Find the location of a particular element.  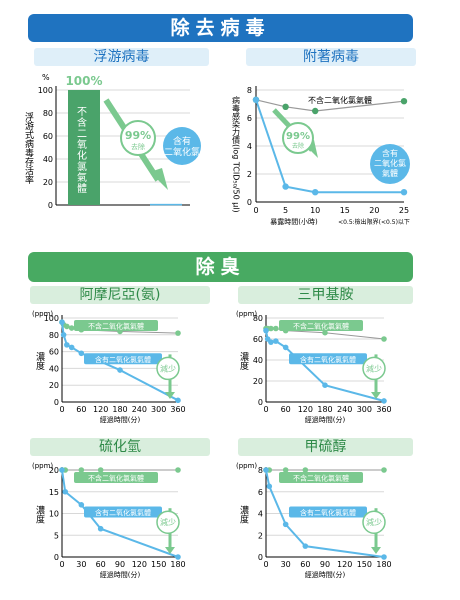

c4-xtick: 180 is located at coordinates (324, 409).